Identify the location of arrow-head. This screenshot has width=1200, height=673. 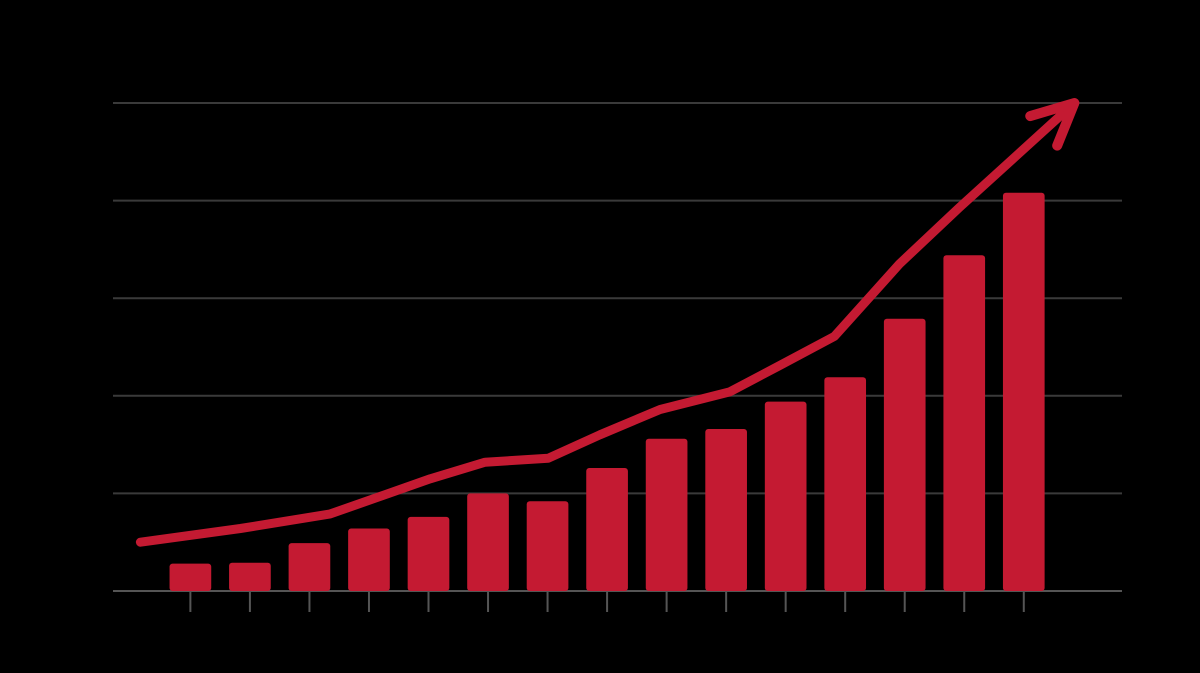
(1052, 124).